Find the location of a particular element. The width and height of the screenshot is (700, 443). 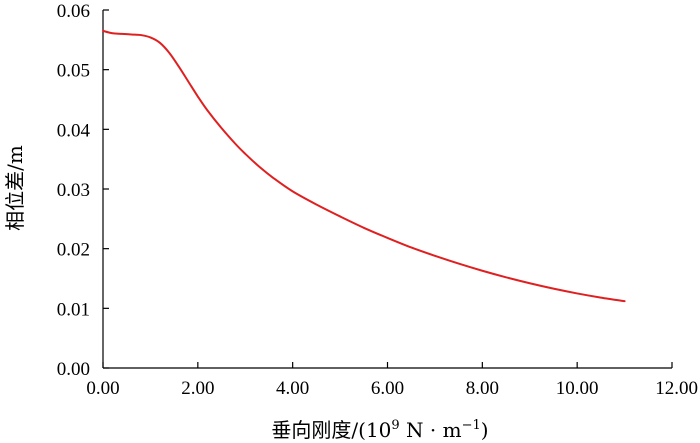

x-tick-label: 12.00 is located at coordinates (676, 388).